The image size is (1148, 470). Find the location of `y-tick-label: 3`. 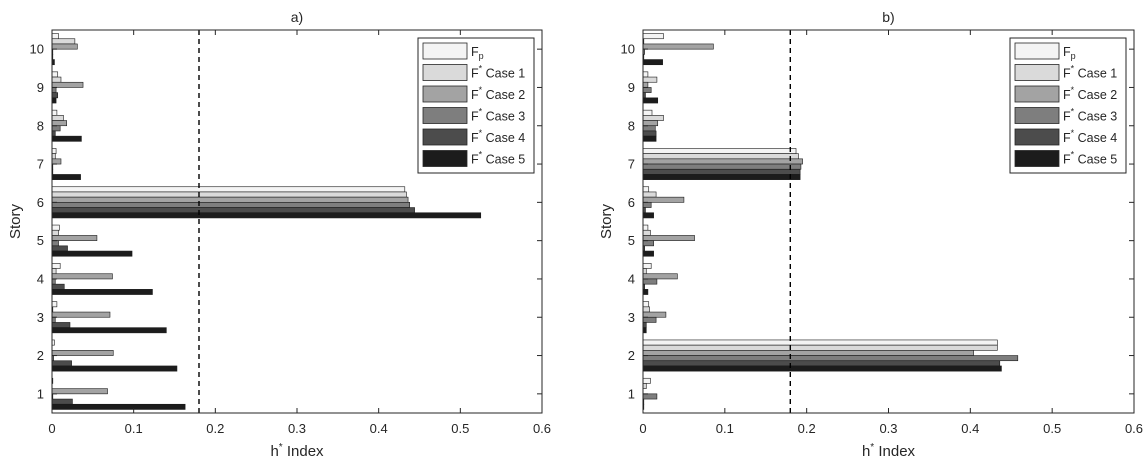

y-tick-label: 3 is located at coordinates (40, 317).